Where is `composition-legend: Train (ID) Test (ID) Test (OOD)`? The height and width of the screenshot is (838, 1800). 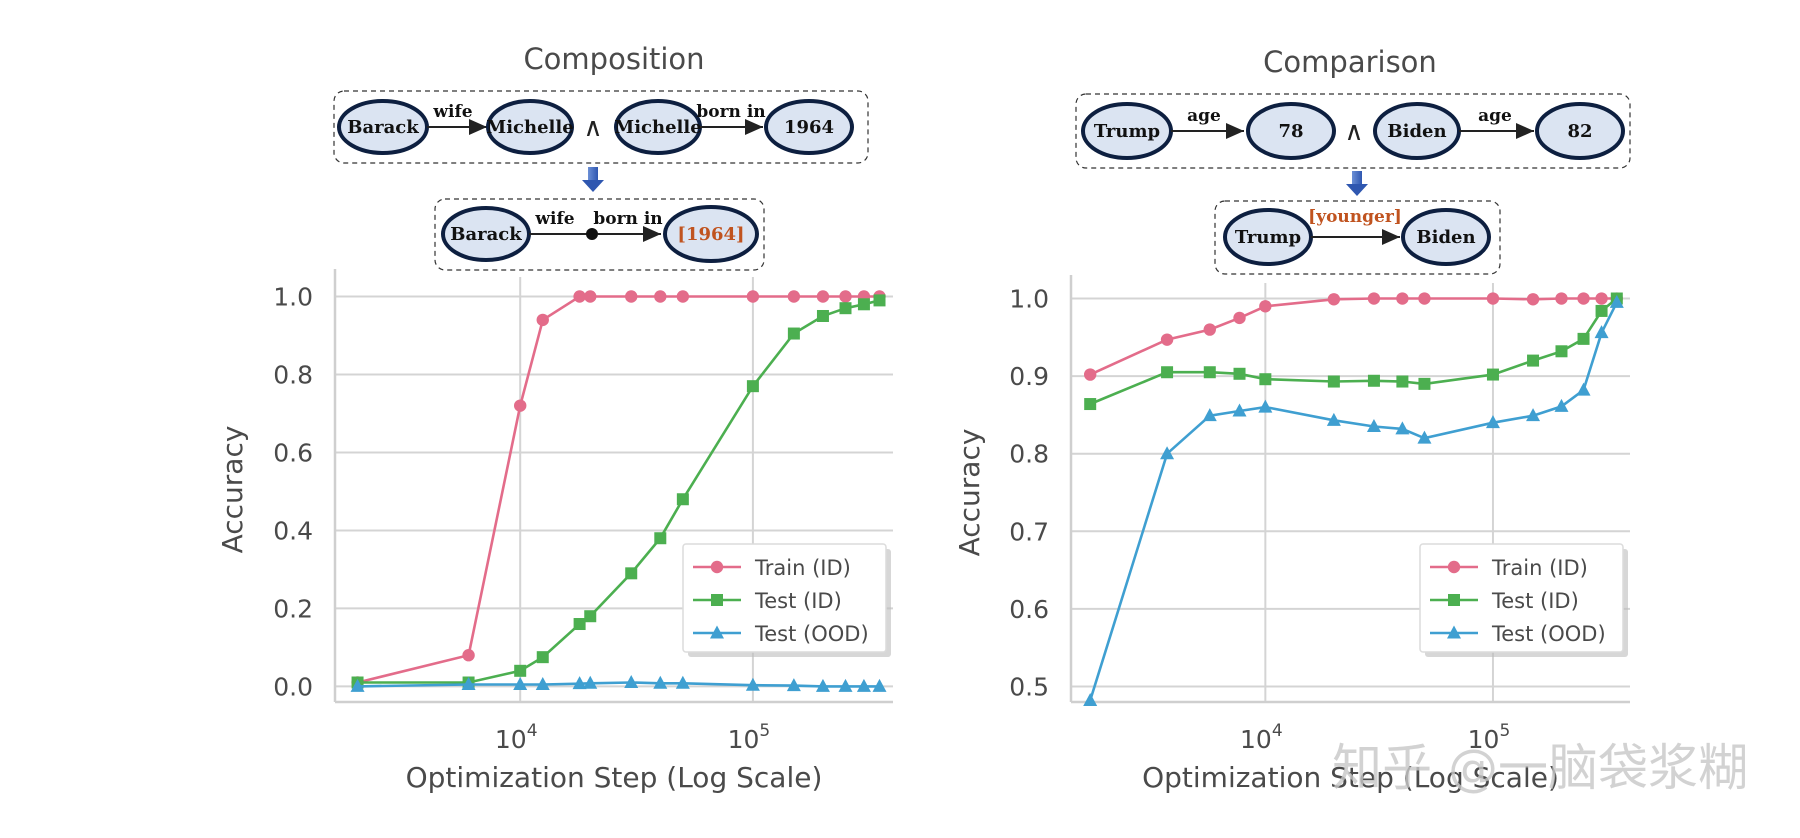
composition-legend: Train (ID) Test (ID) Test (OOD) is located at coordinates (786, 600).